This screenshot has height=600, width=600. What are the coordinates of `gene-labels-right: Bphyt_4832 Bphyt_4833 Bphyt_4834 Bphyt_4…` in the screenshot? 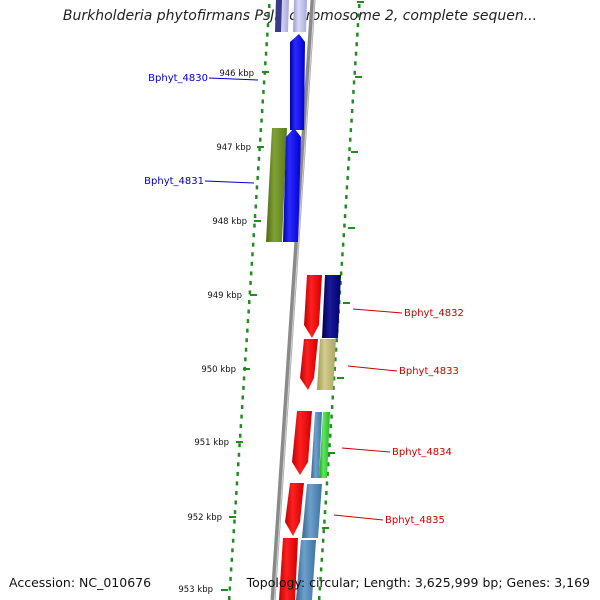 It's located at (398, 417).